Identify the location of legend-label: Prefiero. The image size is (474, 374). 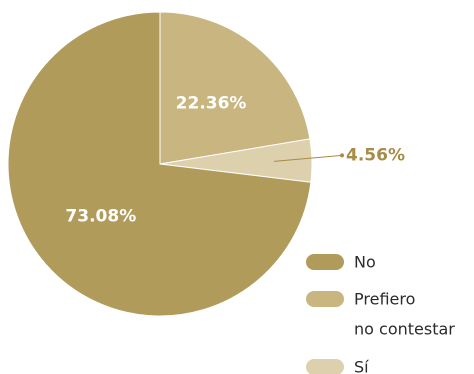
(384, 299).